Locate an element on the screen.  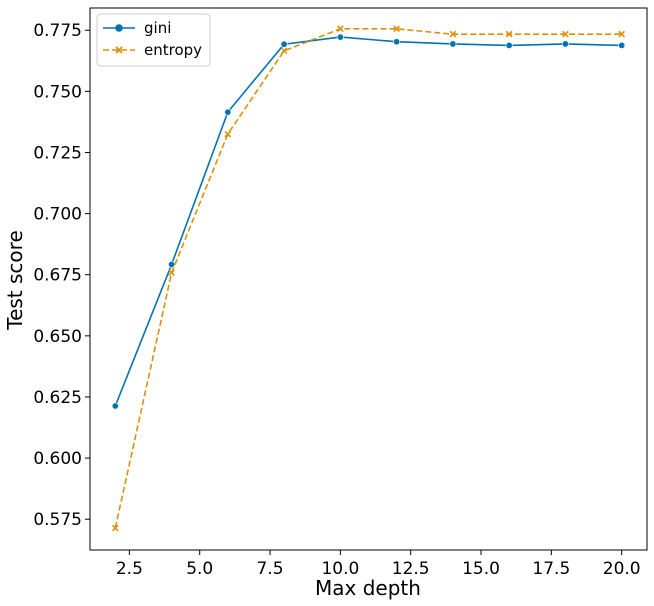
legend-label-entropy: entropy is located at coordinates (173, 50).